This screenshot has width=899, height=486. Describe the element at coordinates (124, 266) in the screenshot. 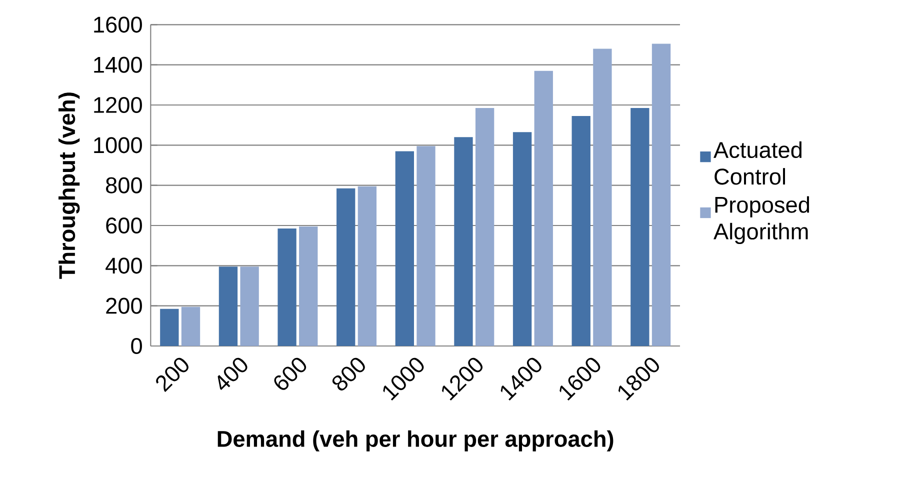

I see `y-tick-label: 400` at that location.